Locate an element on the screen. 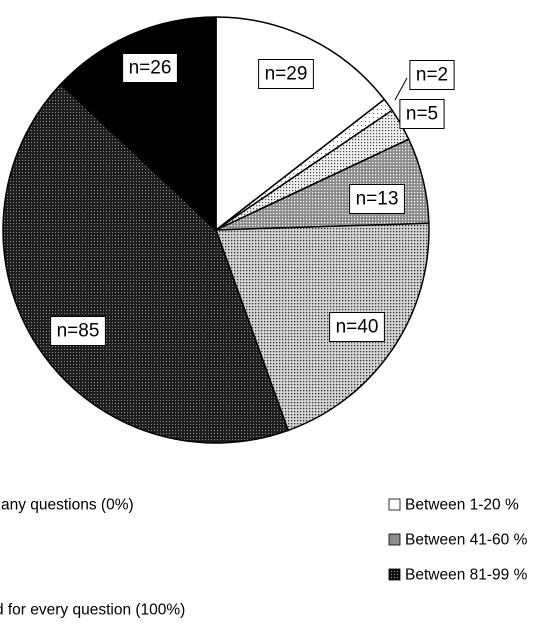 The image size is (553, 626). leader-line is located at coordinates (401, 89).